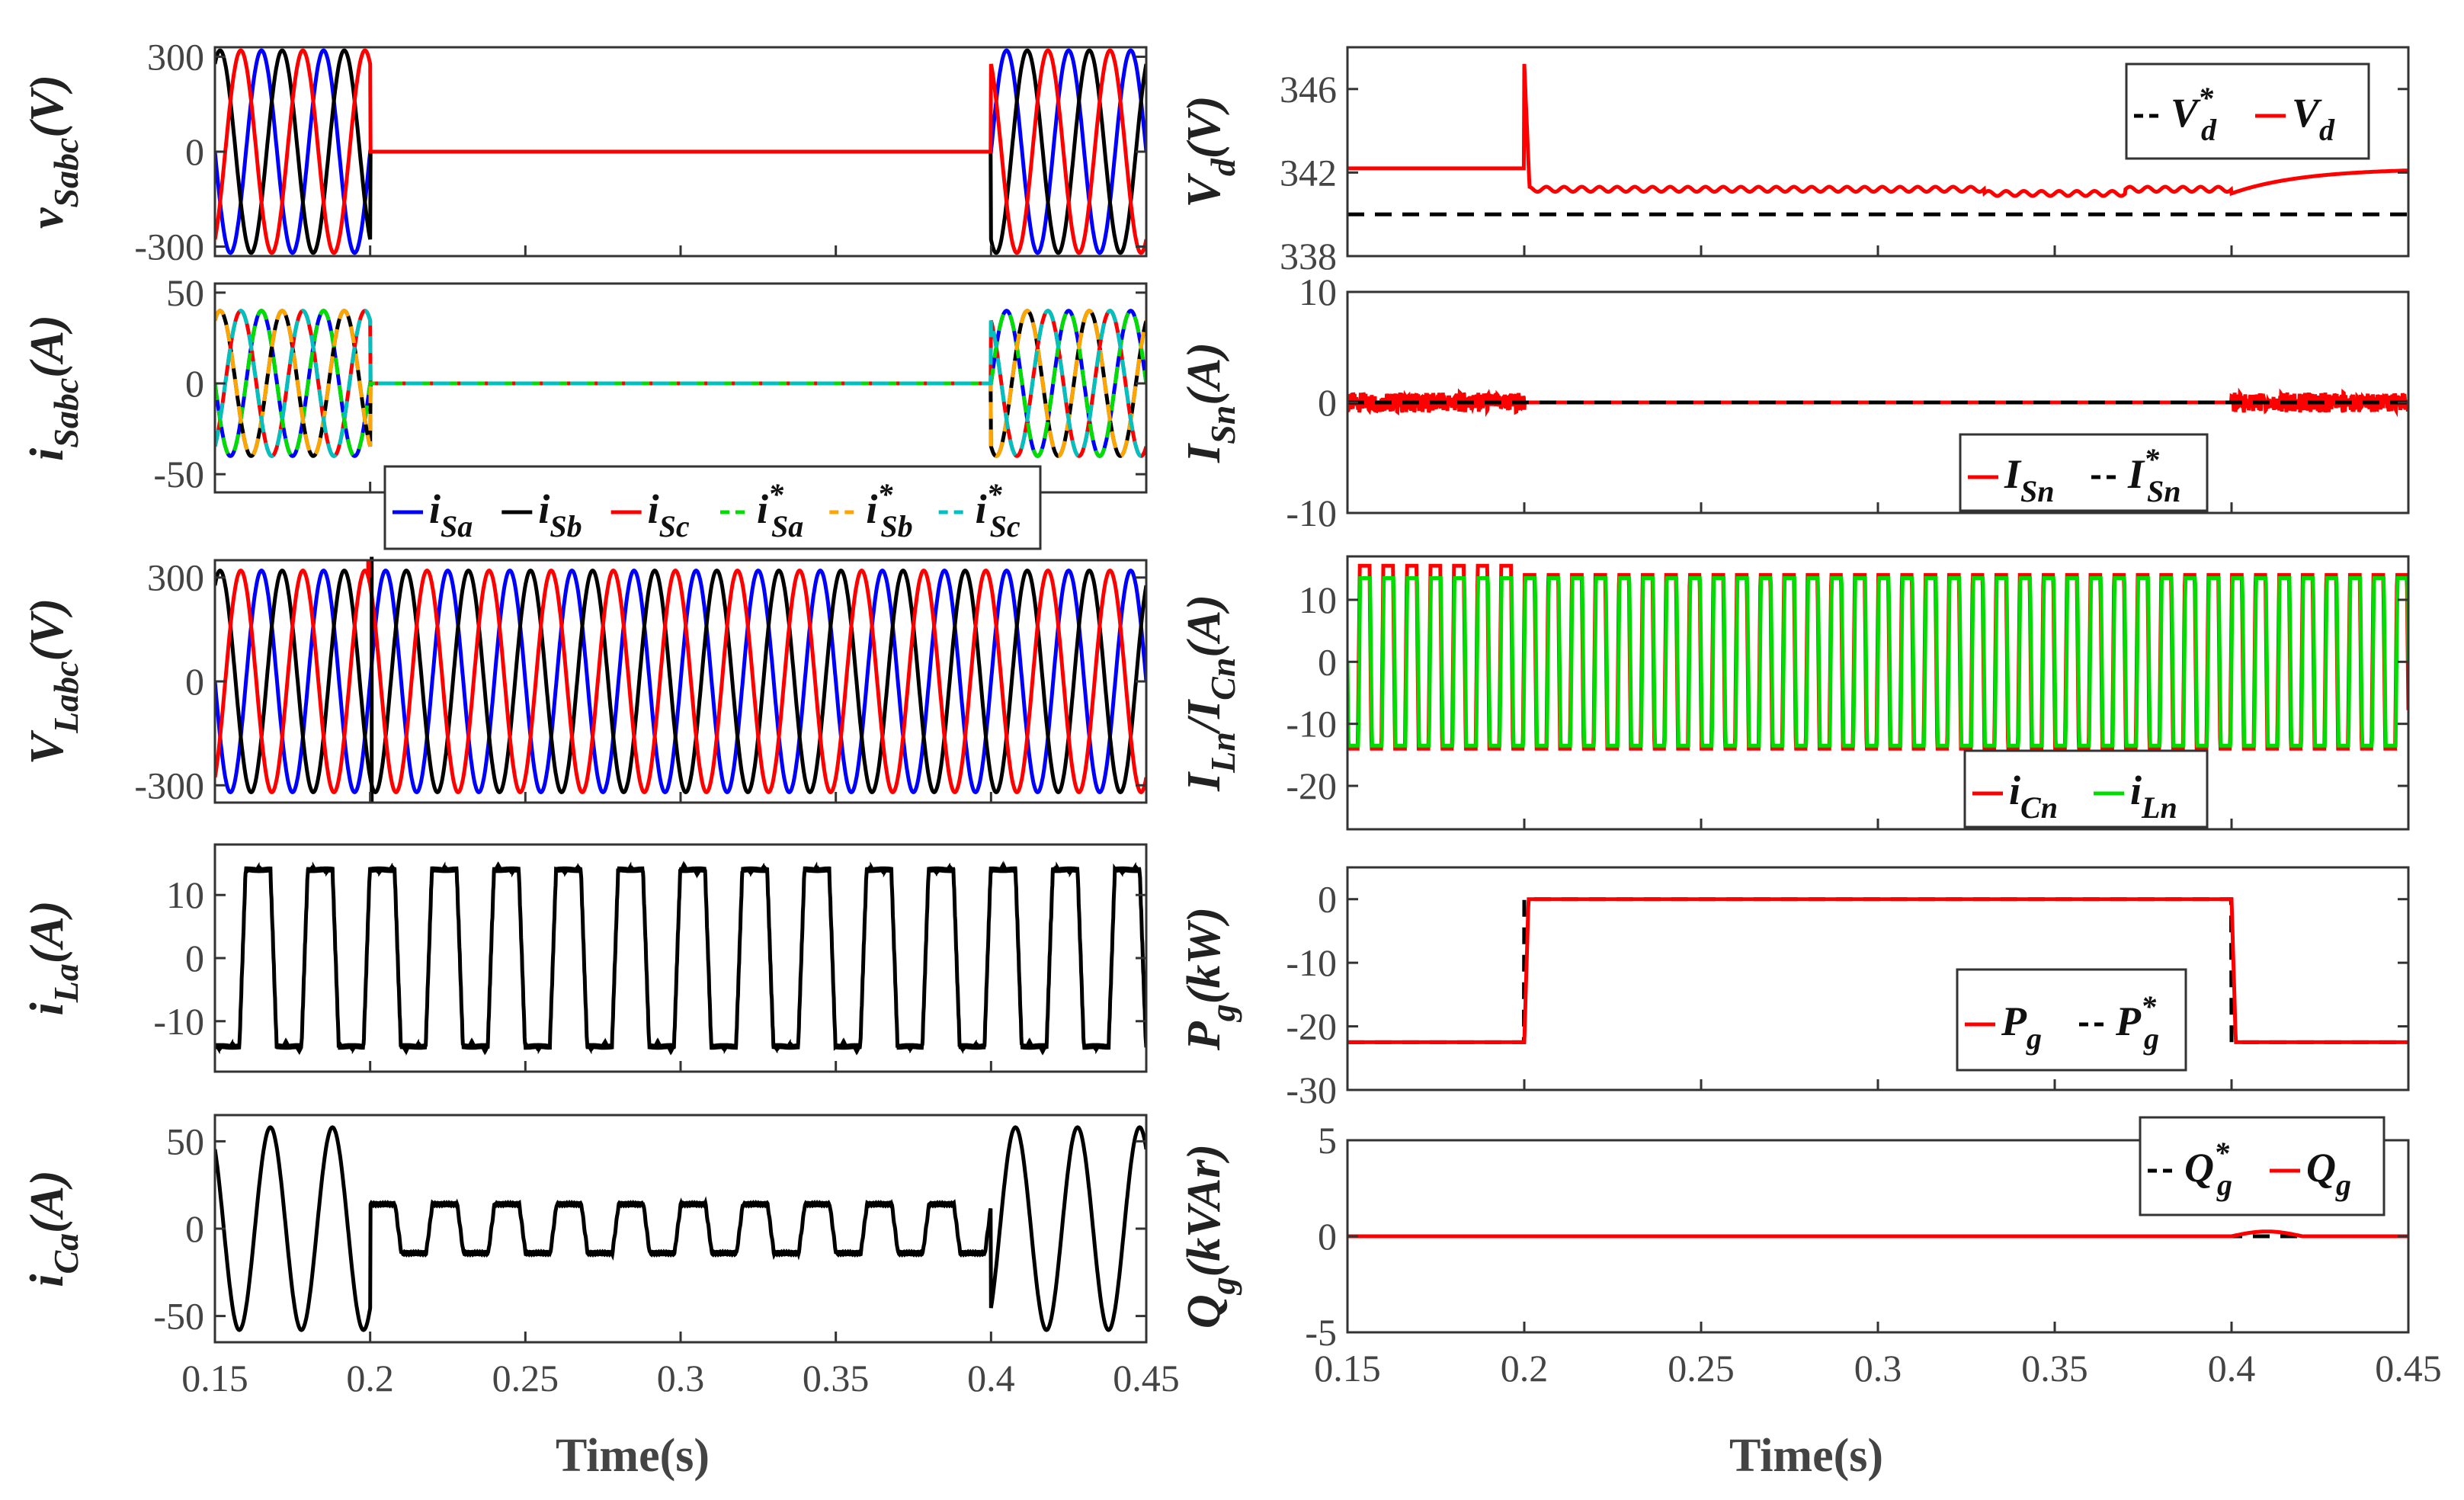 This screenshot has width=2464, height=1500. What do you see at coordinates (194, 151) in the screenshot?
I see `vsabc-ytick-label: 0` at bounding box center [194, 151].